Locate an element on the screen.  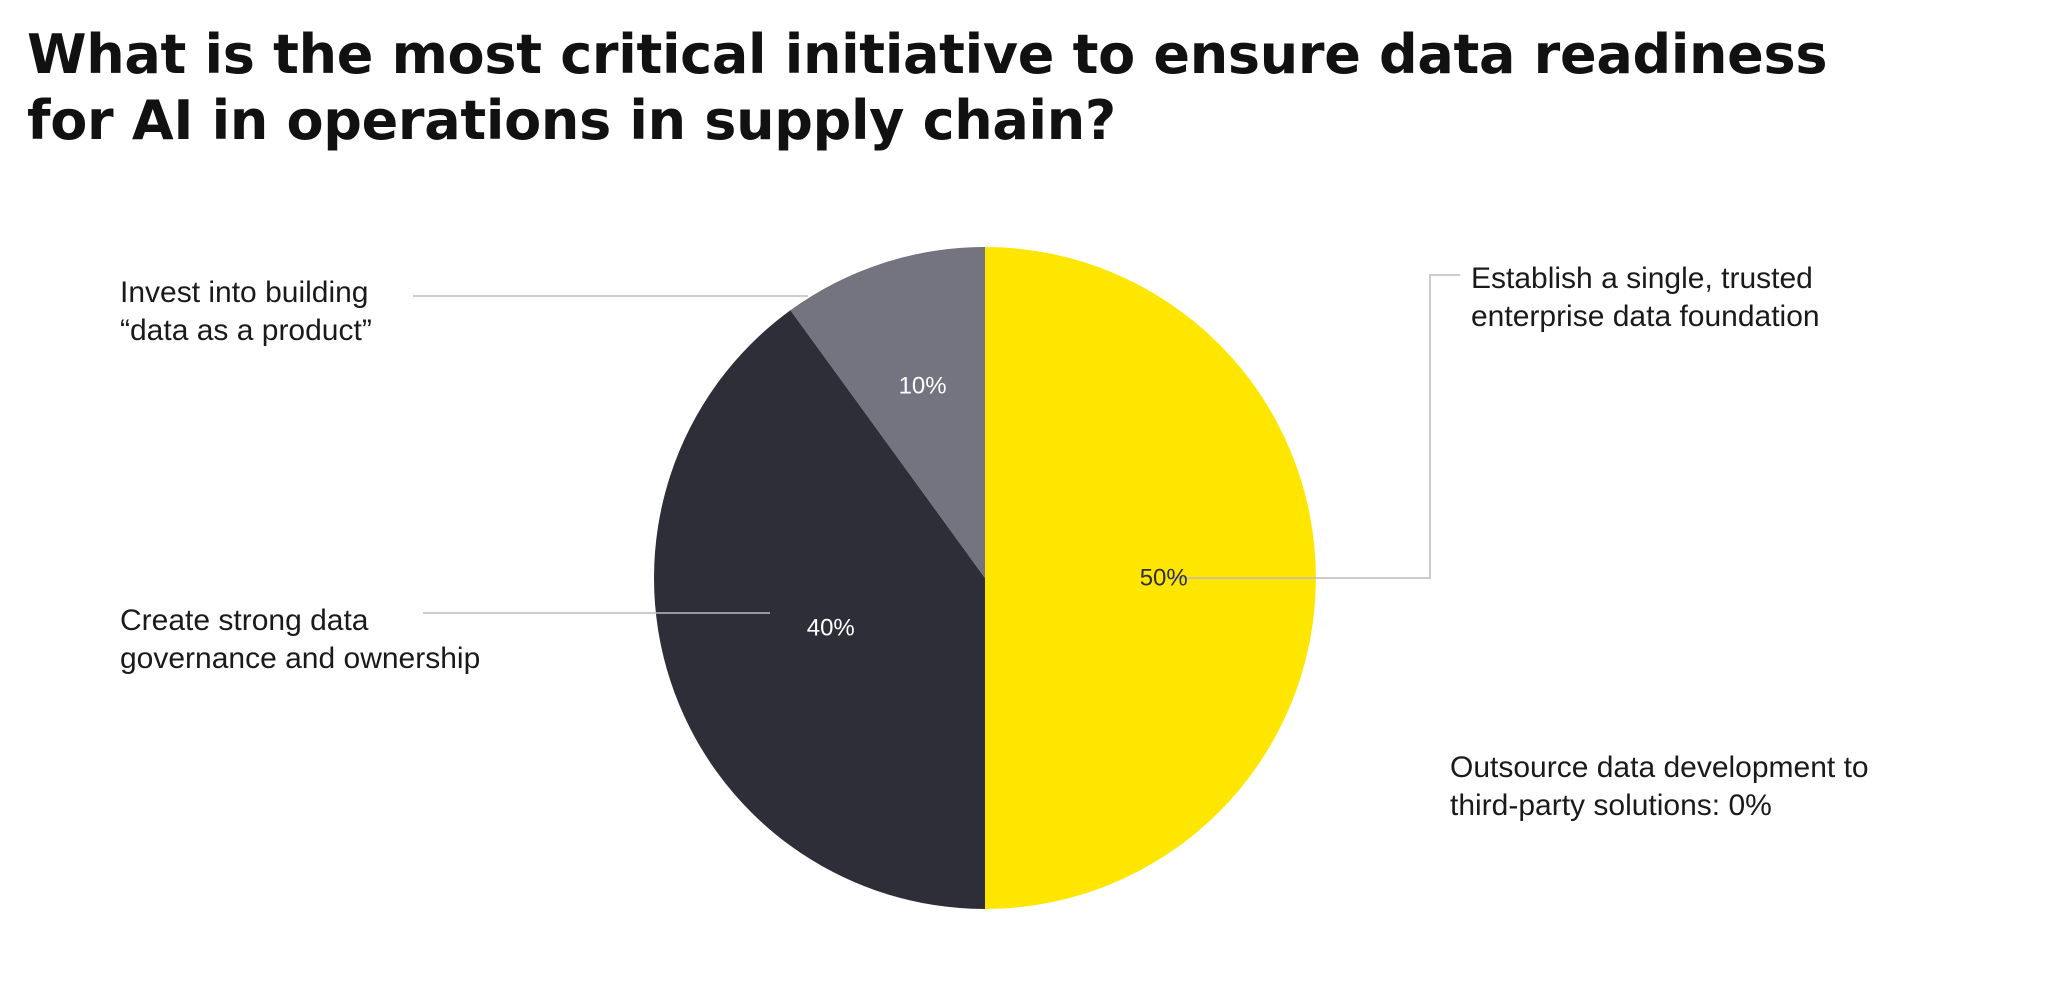
slice-2-value-label: 40% is located at coordinates (831, 628).